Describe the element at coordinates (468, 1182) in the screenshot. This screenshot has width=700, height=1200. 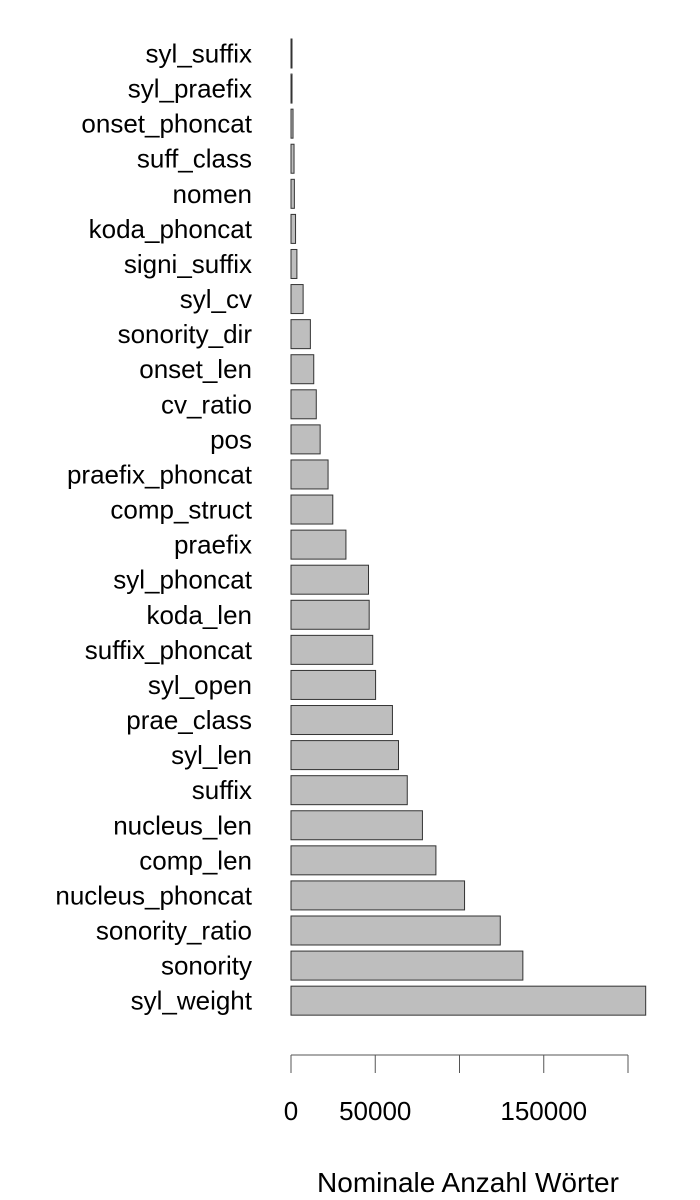
I see `x-axis-title: Nominale Anzahl Wörter` at that location.